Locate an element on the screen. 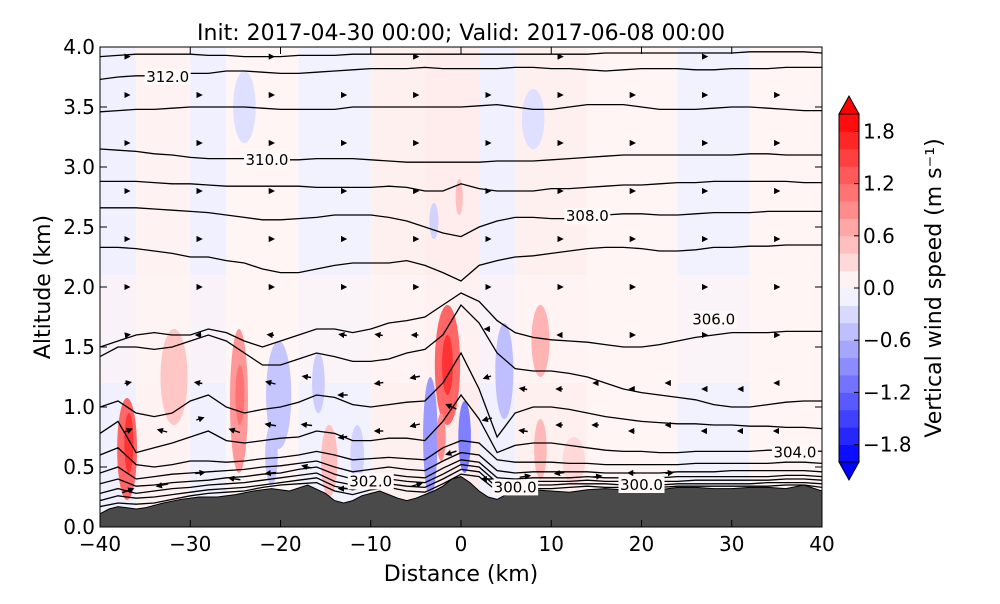  colorbar-extend-top is located at coordinates (849, 104).